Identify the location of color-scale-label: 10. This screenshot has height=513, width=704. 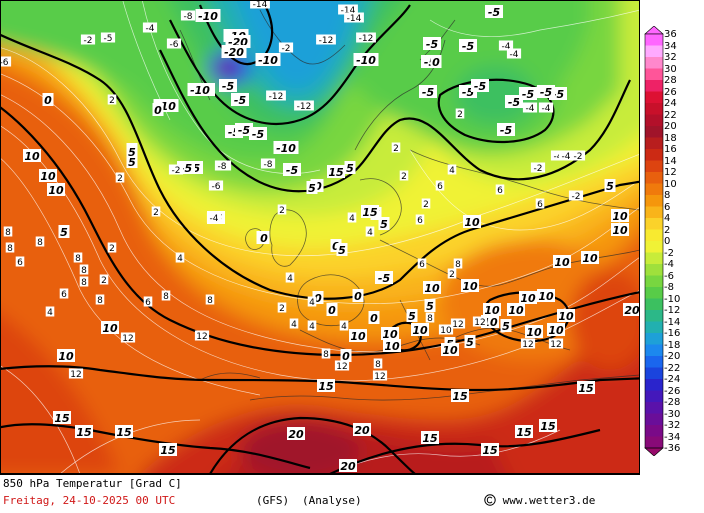
(670, 184).